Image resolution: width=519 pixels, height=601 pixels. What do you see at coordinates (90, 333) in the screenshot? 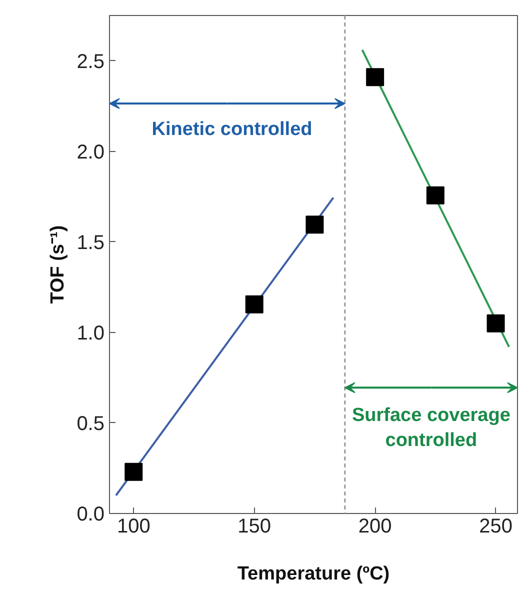
I see `y-tick-label: 1.0` at bounding box center [90, 333].